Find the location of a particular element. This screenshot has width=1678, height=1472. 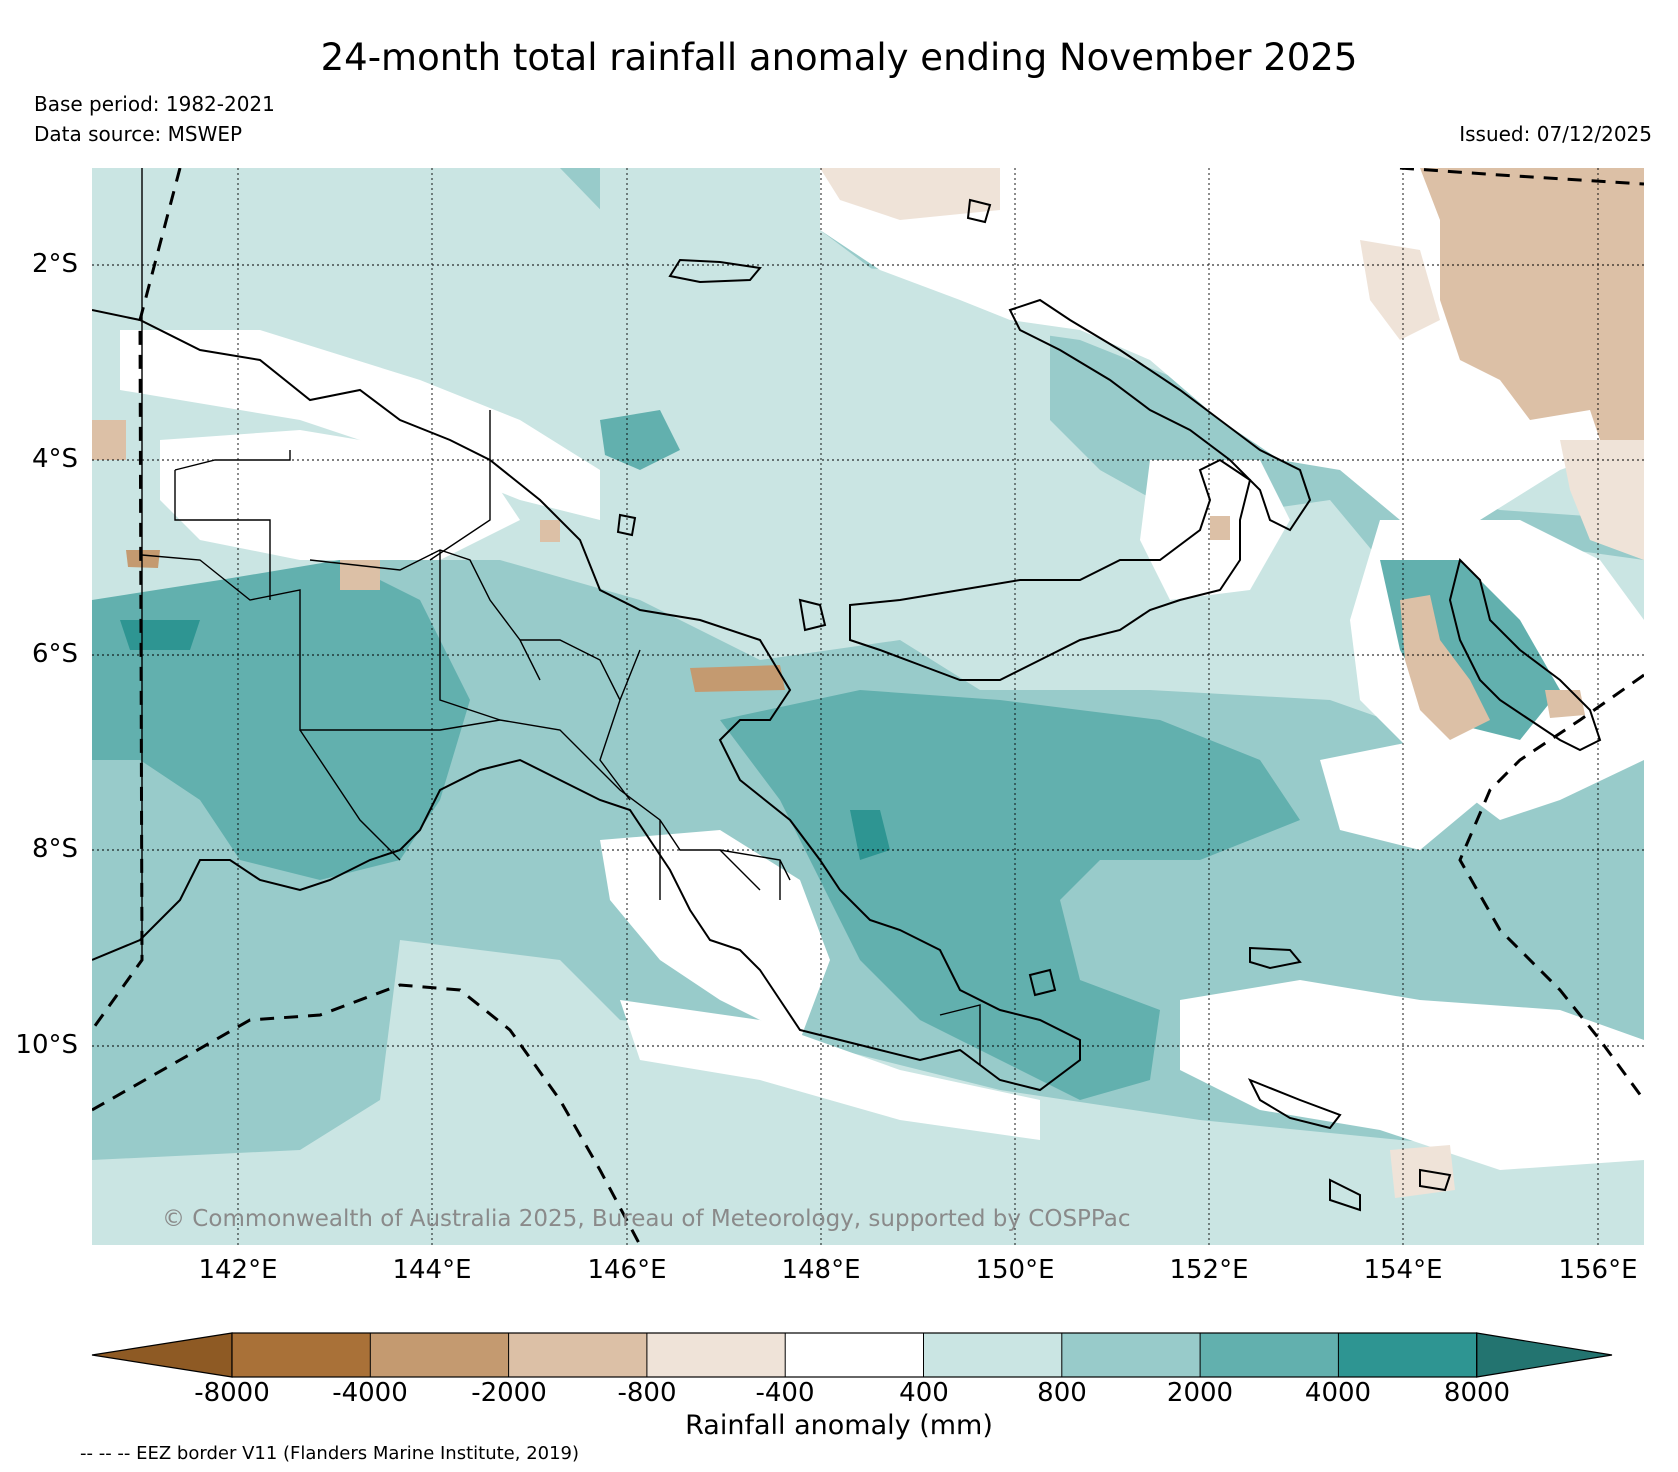

colorbar-tick-label: 2000 is located at coordinates (1200, 1393).